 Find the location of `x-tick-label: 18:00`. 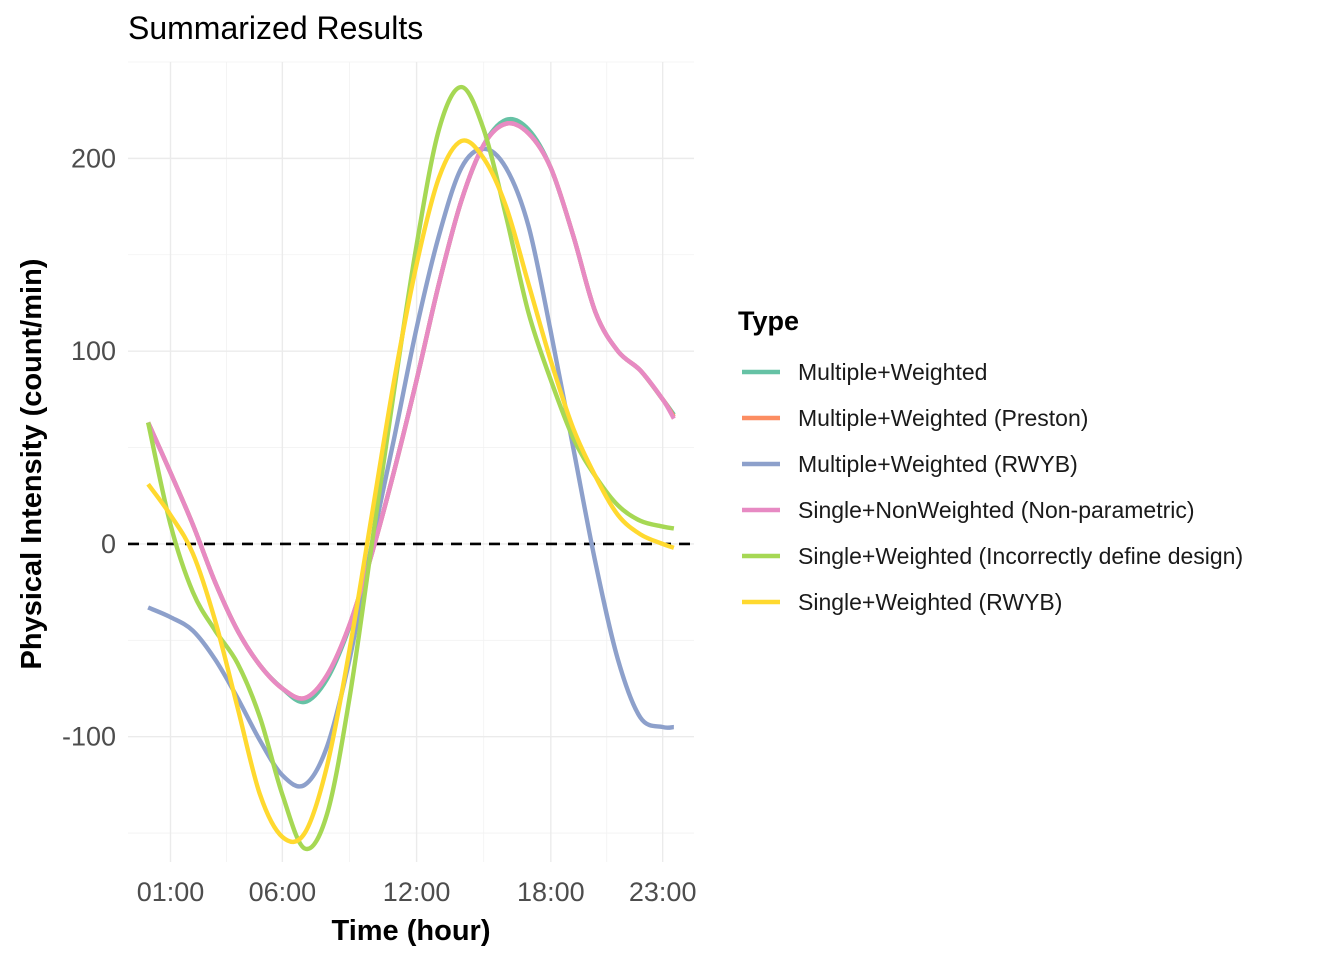

x-tick-label: 18:00 is located at coordinates (551, 892).